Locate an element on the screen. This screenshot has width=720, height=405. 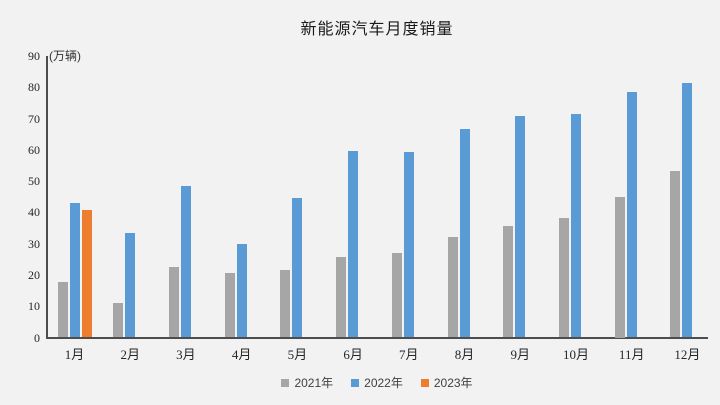
y-tick-label: 20 is located at coordinates (34, 274).